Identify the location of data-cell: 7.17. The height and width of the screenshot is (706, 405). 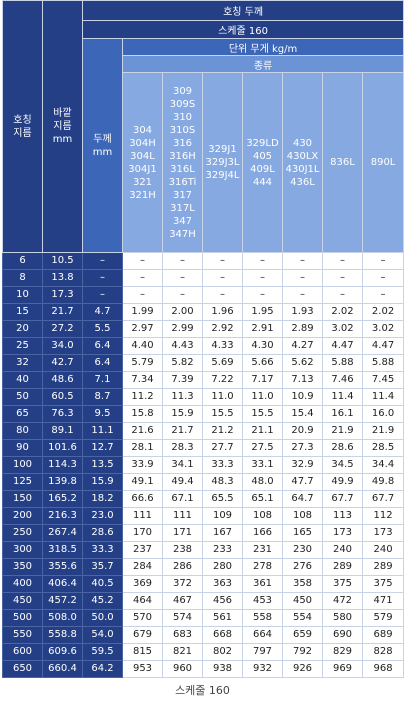
(262, 380).